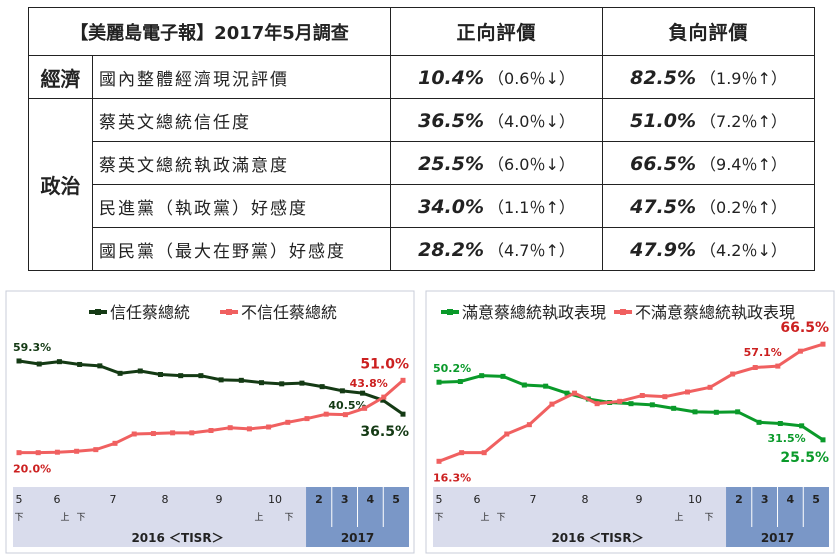  I want to click on legend-label: 不信任蔡總統, so click(289, 312).